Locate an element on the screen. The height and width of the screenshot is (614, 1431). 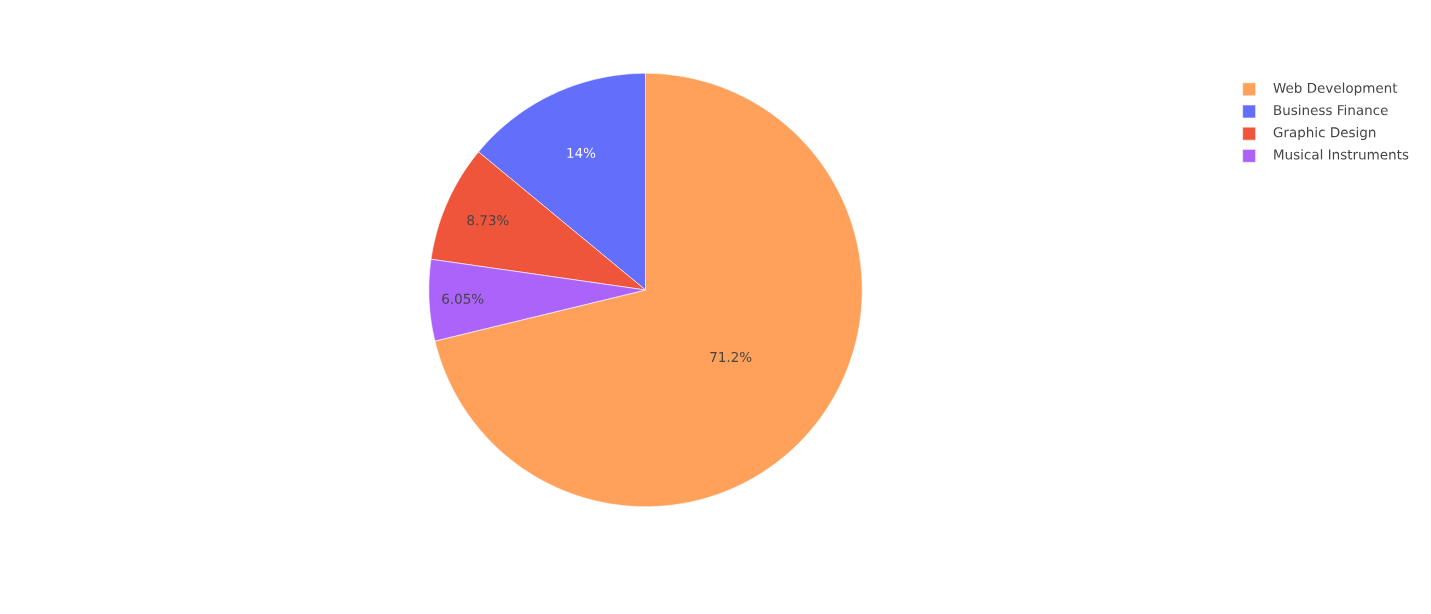
data-label: 71.2% is located at coordinates (731, 357).